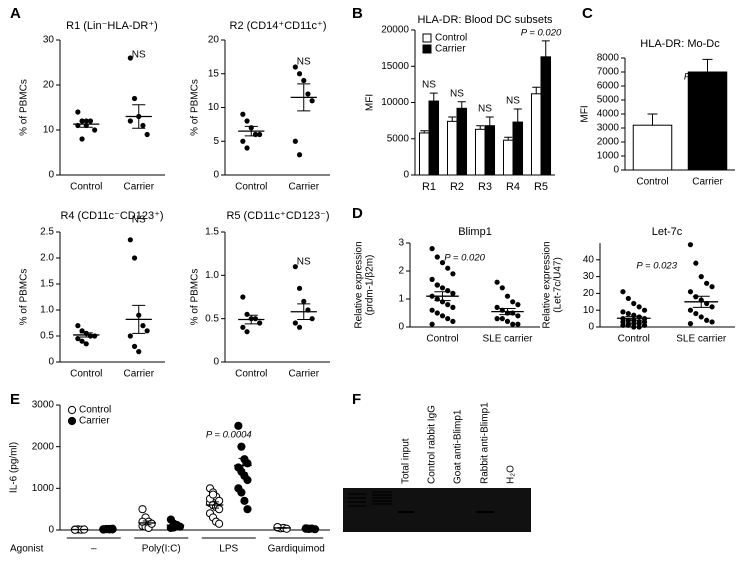 The image size is (755, 562). Describe the element at coordinates (47, 284) in the screenshot. I see `y-tick-label: 1.5` at that location.